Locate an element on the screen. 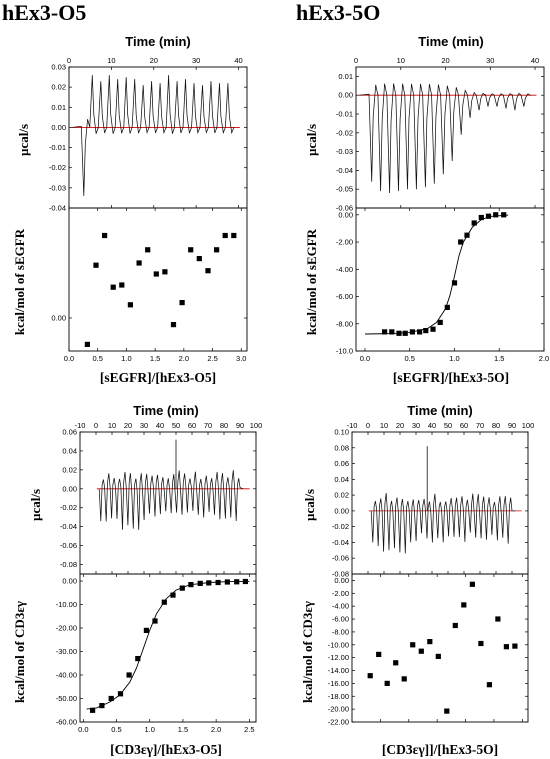 The width and height of the screenshot is (550, 759). x-tick-label: 100 is located at coordinates (256, 425).